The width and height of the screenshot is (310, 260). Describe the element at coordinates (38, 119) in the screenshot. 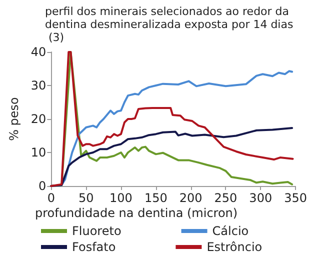

I see `y-tick-label: 20` at that location.